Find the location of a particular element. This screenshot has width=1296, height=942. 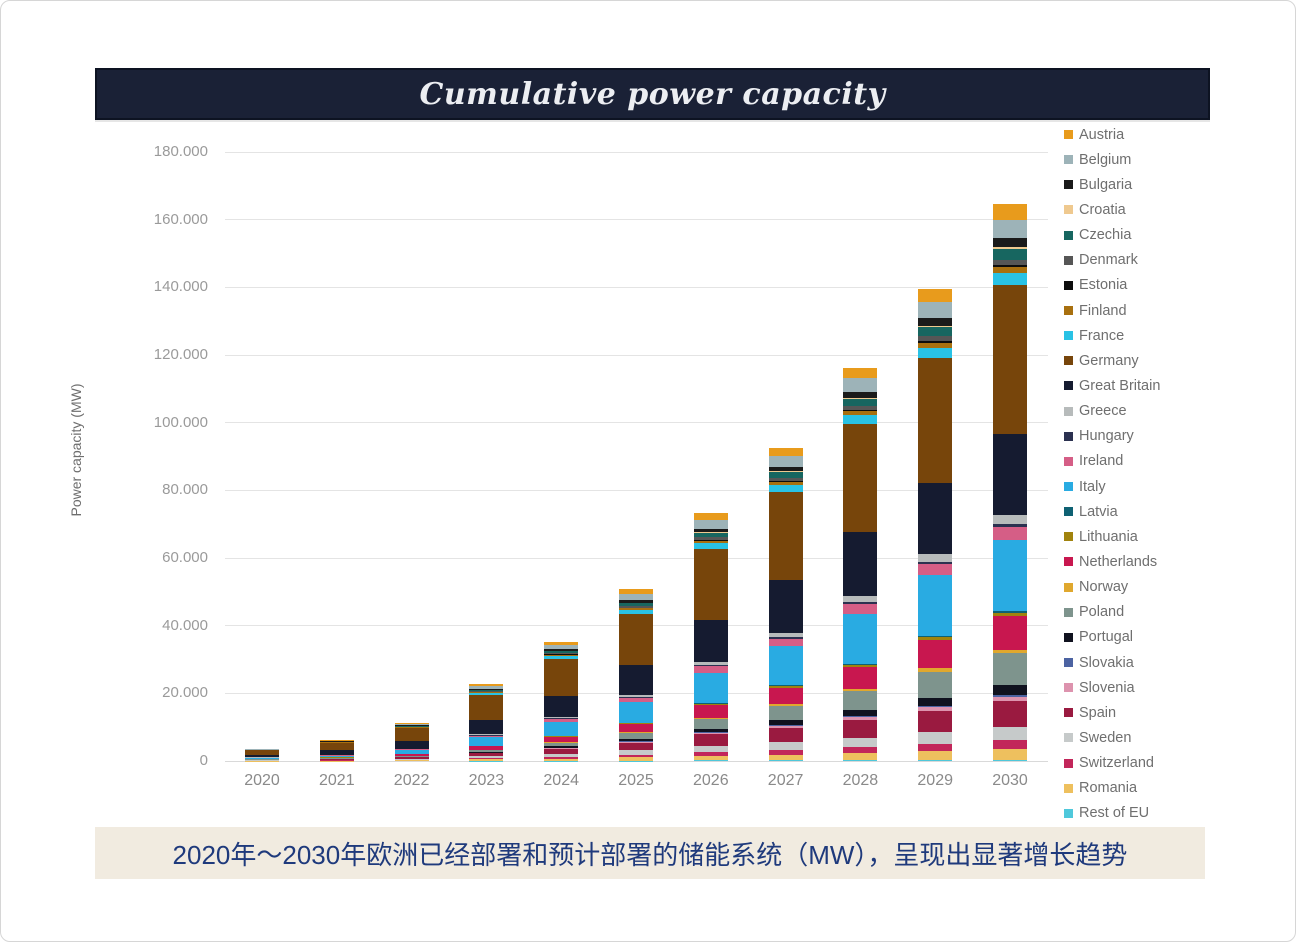

segment-2022-czechia is located at coordinates (411, 726).